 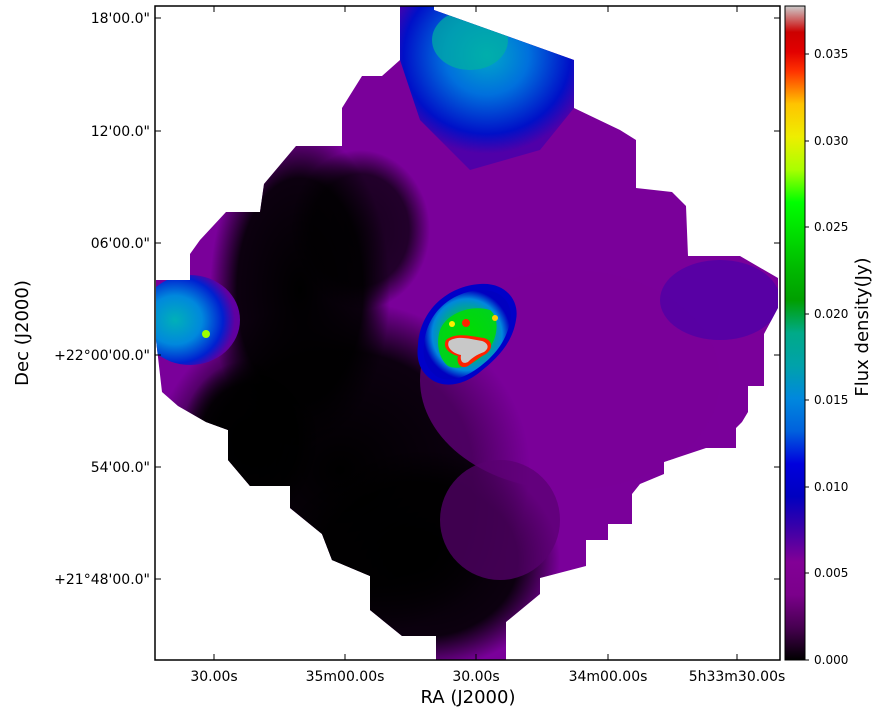 What do you see at coordinates (831, 54) in the screenshot?
I see `colorbar-tick-7: 0.035` at bounding box center [831, 54].